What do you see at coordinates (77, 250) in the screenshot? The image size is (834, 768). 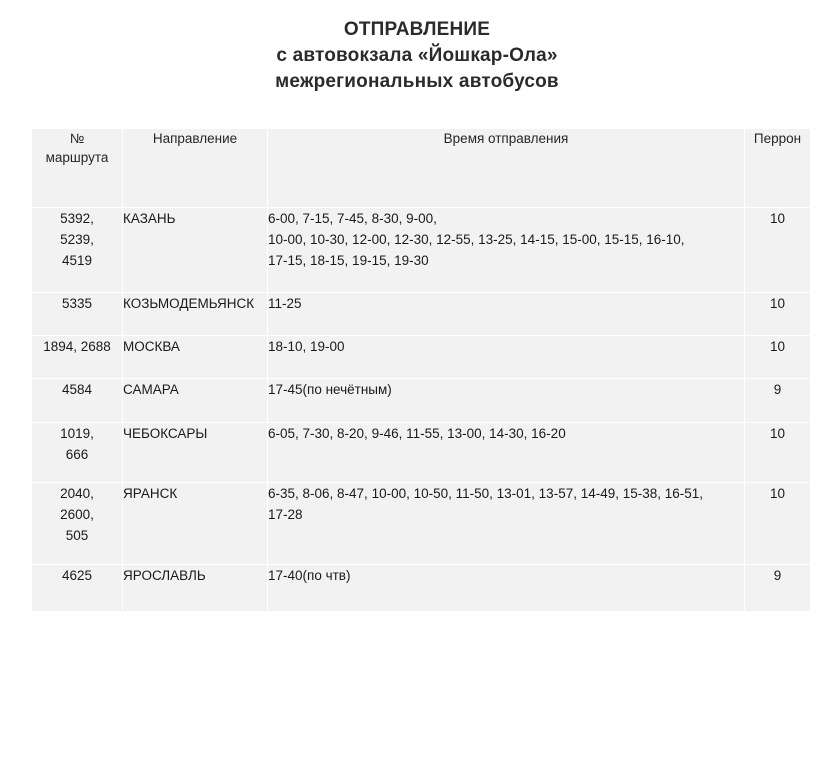 I see `cell-route: 5392, 5239, 4519` at bounding box center [77, 250].